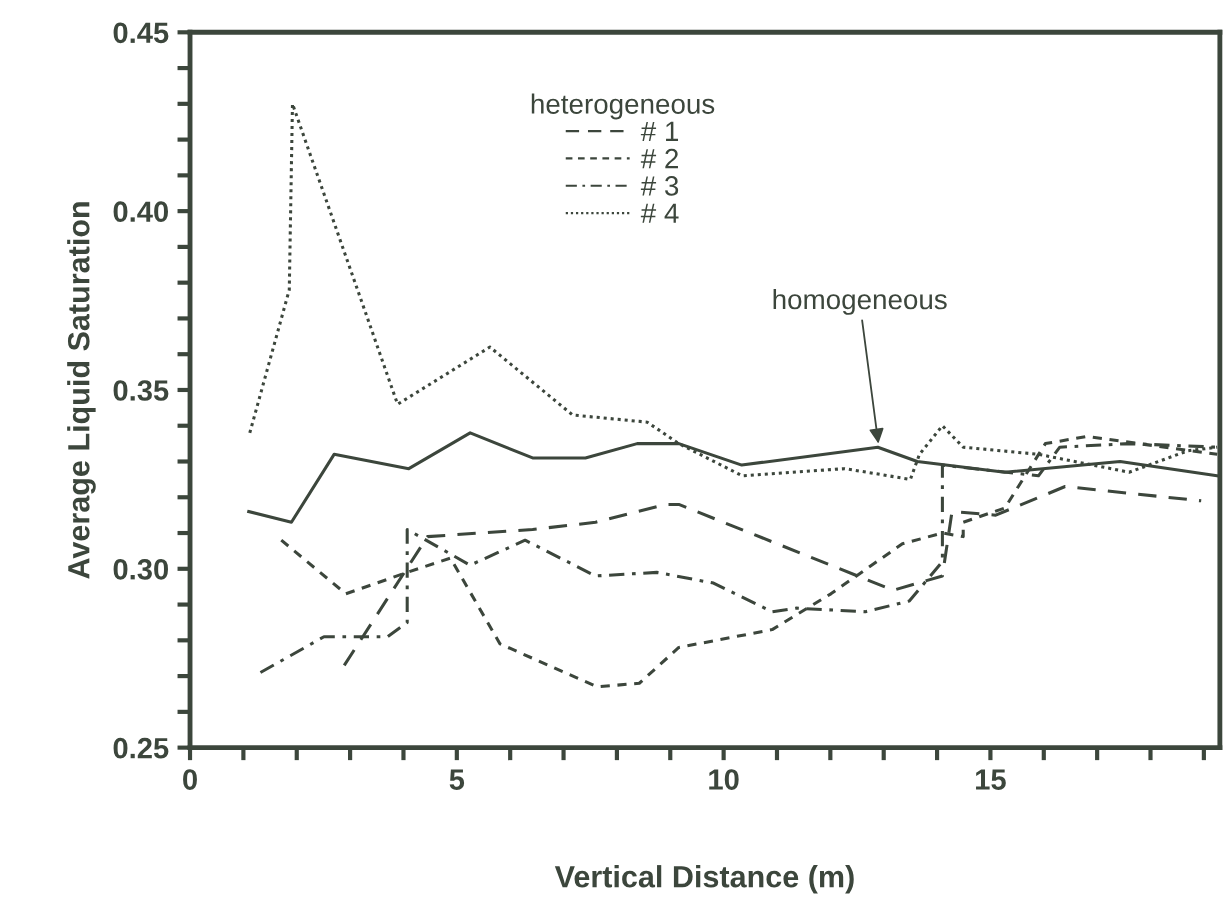  What do you see at coordinates (623, 106) in the screenshot?
I see `legend-title: heterogeneous` at bounding box center [623, 106].